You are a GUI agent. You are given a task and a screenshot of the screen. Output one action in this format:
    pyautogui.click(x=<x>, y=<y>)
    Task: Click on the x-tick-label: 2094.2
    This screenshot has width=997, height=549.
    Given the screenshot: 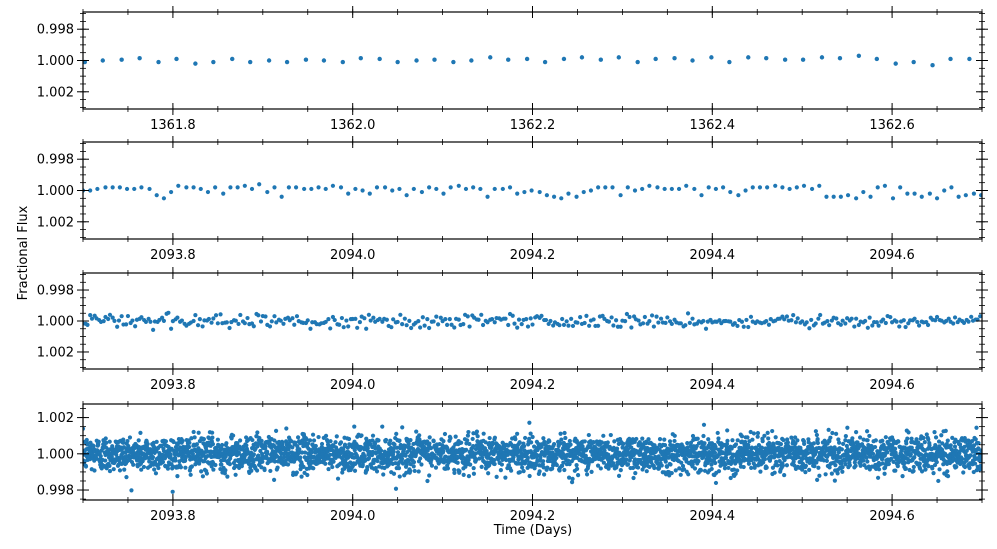 What is the action you would take?
    pyautogui.click(x=533, y=255)
    